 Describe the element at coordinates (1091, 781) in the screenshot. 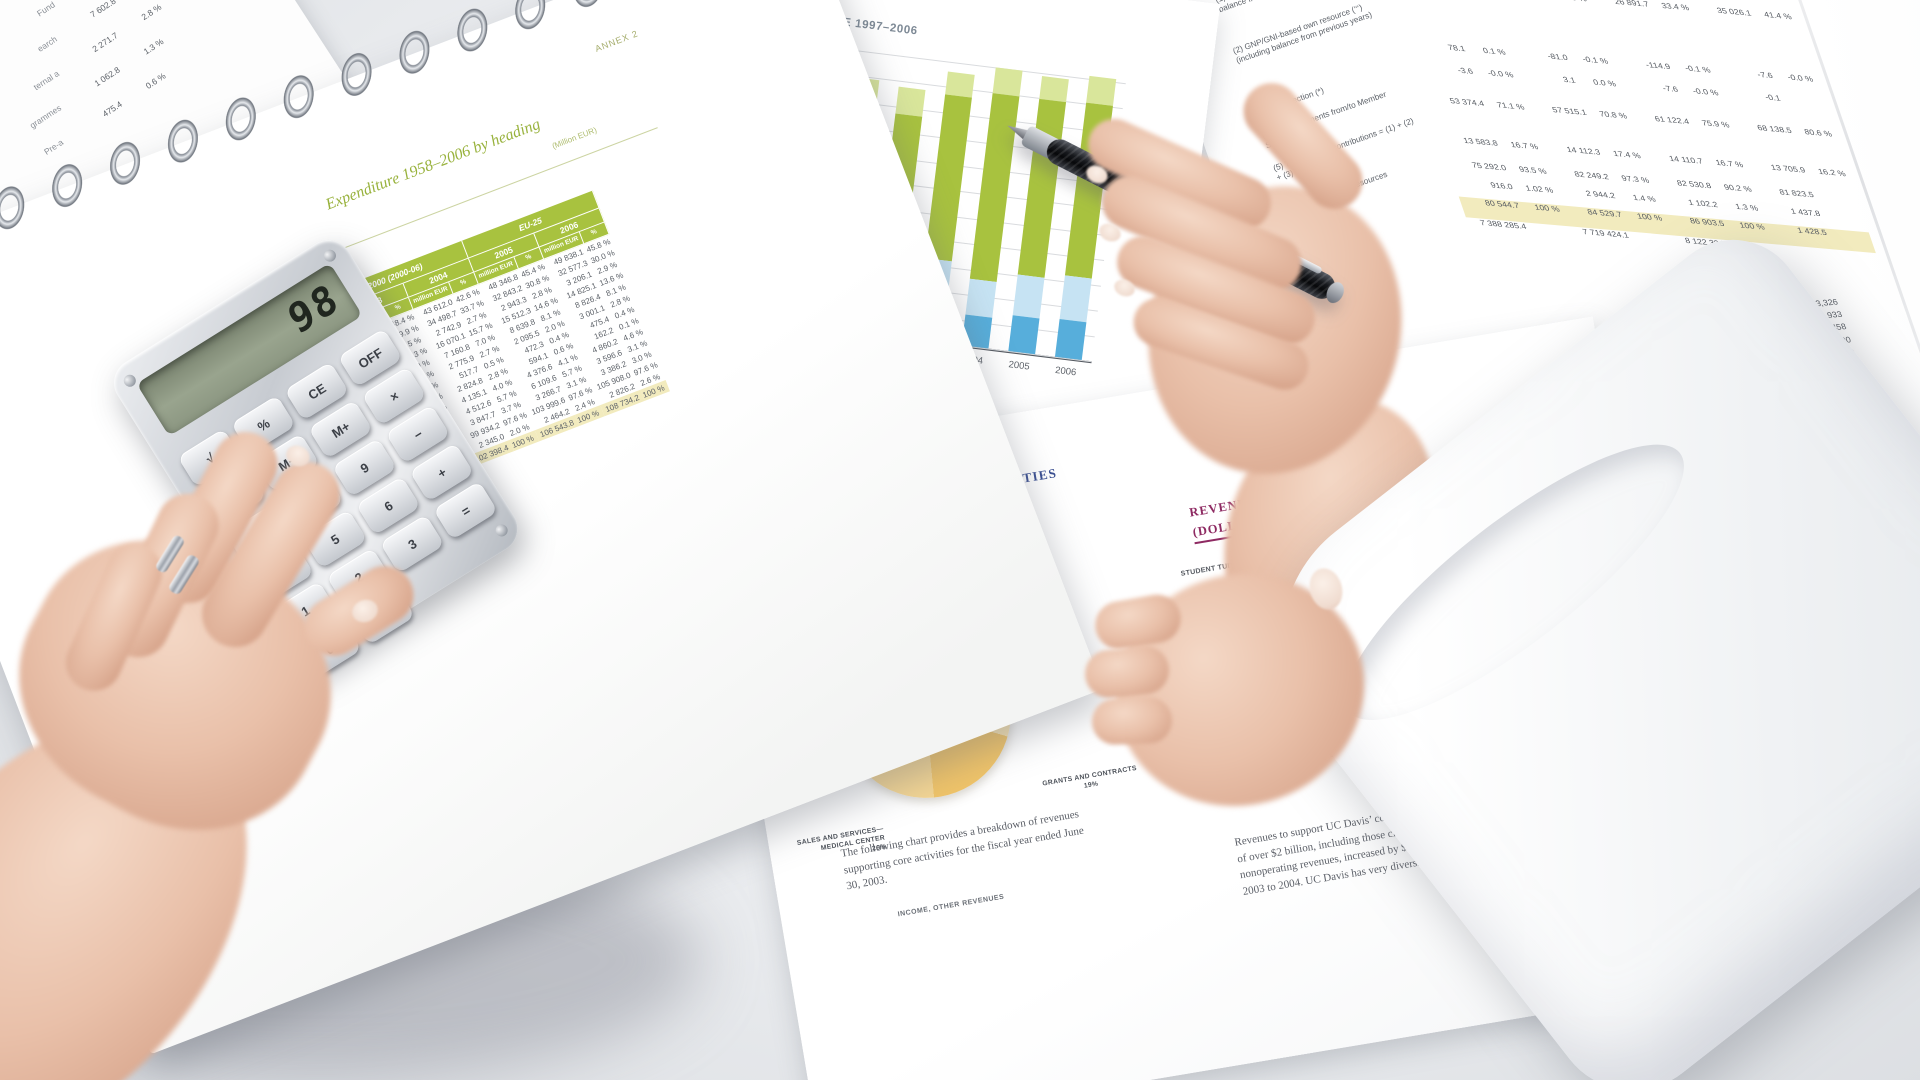

I see `pie-slice-label: GRANTS AND CONTRACTS 19%` at that location.